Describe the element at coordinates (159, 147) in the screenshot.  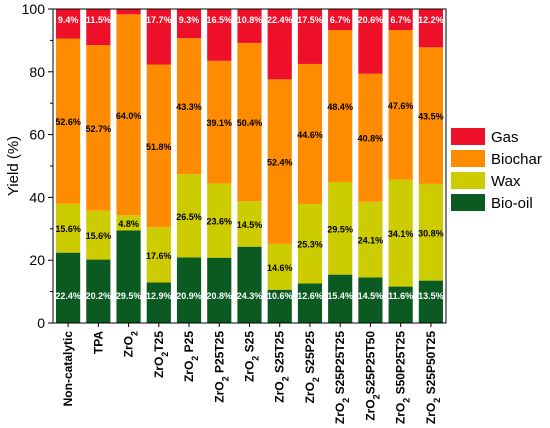
I see `data-label-biochar-3: 51.8%` at that location.